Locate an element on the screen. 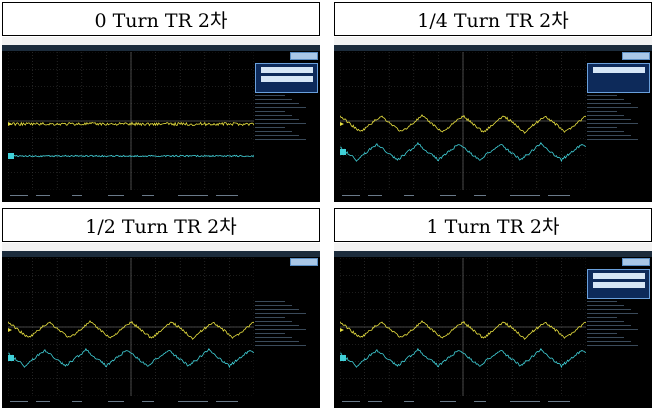 This screenshot has height=410, width=652. panel-caption: 1/2 Turn TR 2차 is located at coordinates (161, 225).